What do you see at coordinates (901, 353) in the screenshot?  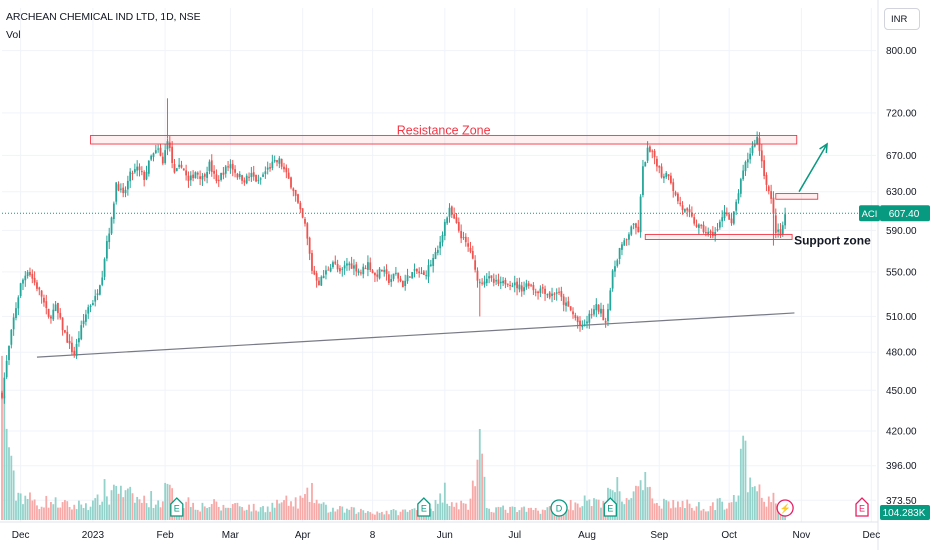 I see `y-tick-label: 480.00` at bounding box center [901, 353].